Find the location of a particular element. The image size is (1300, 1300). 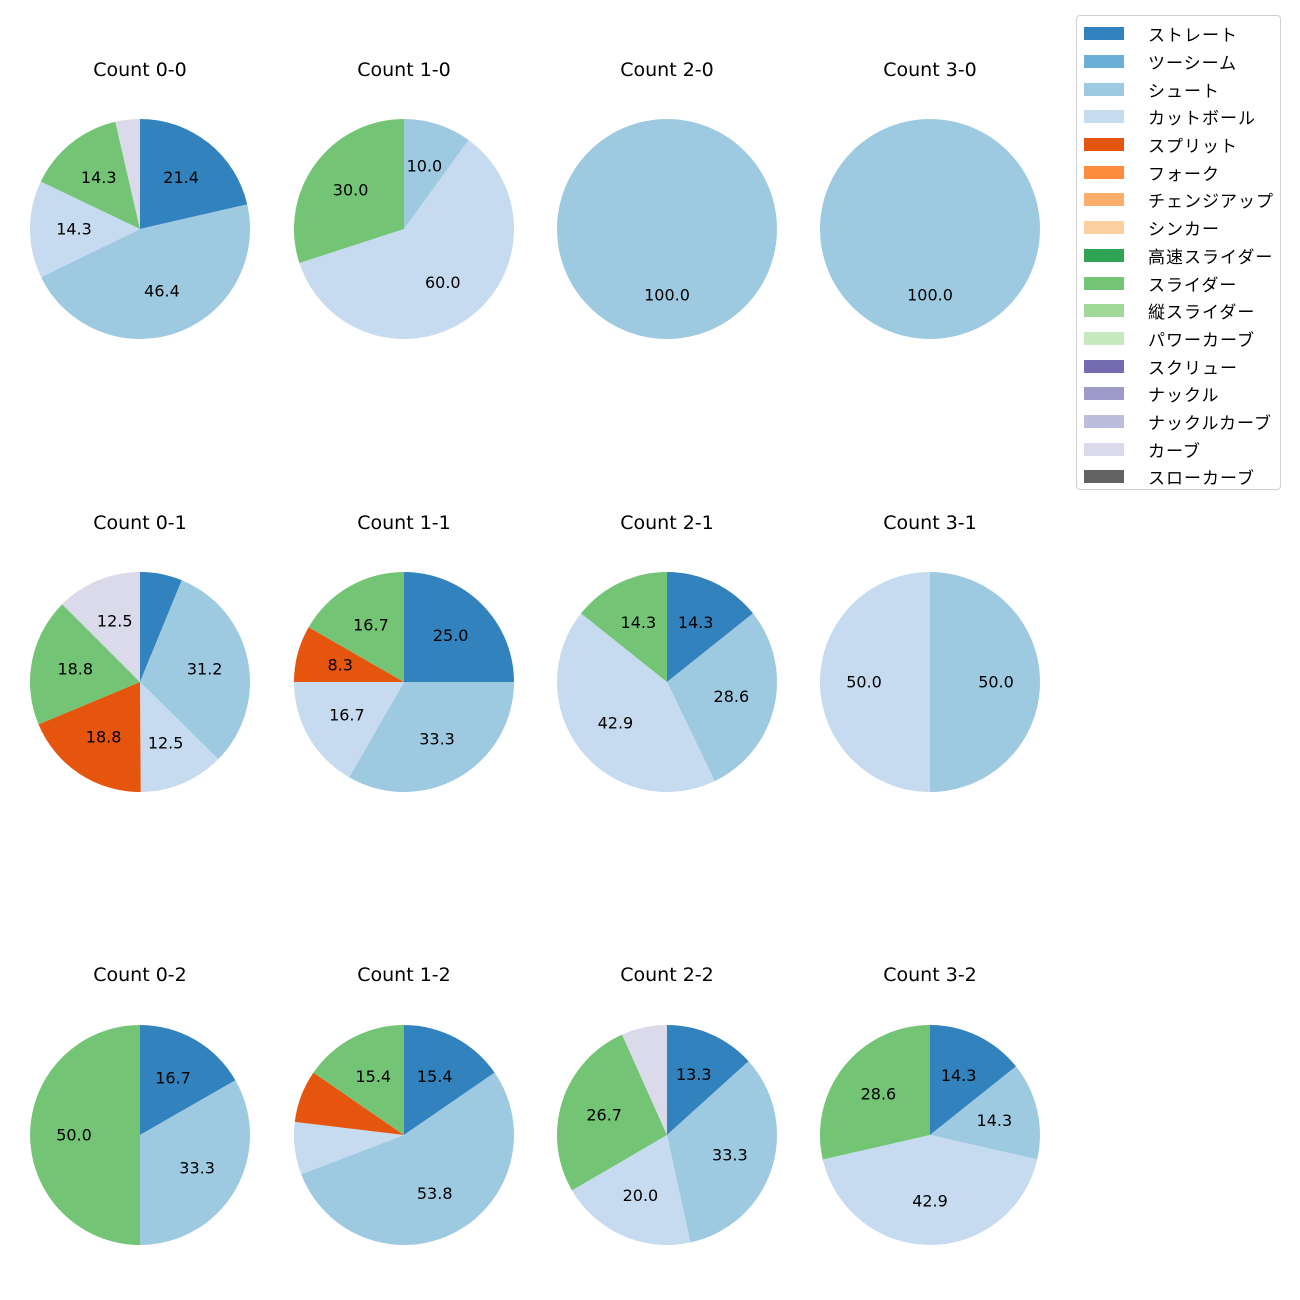

pie-chart: Count 0-1 31.2 12.5 18.8 18.8 12.5 is located at coordinates (140, 652).